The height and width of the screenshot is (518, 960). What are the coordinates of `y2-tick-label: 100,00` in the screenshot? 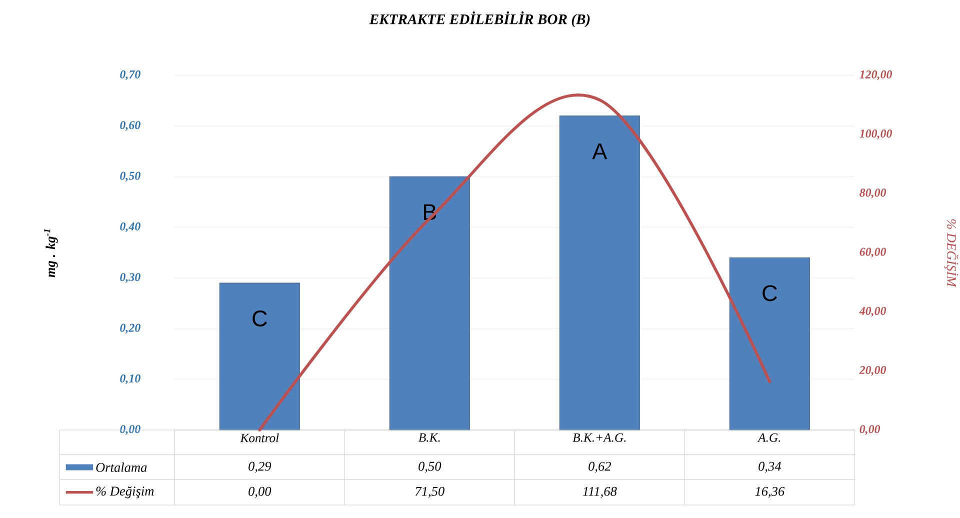 It's located at (876, 135).